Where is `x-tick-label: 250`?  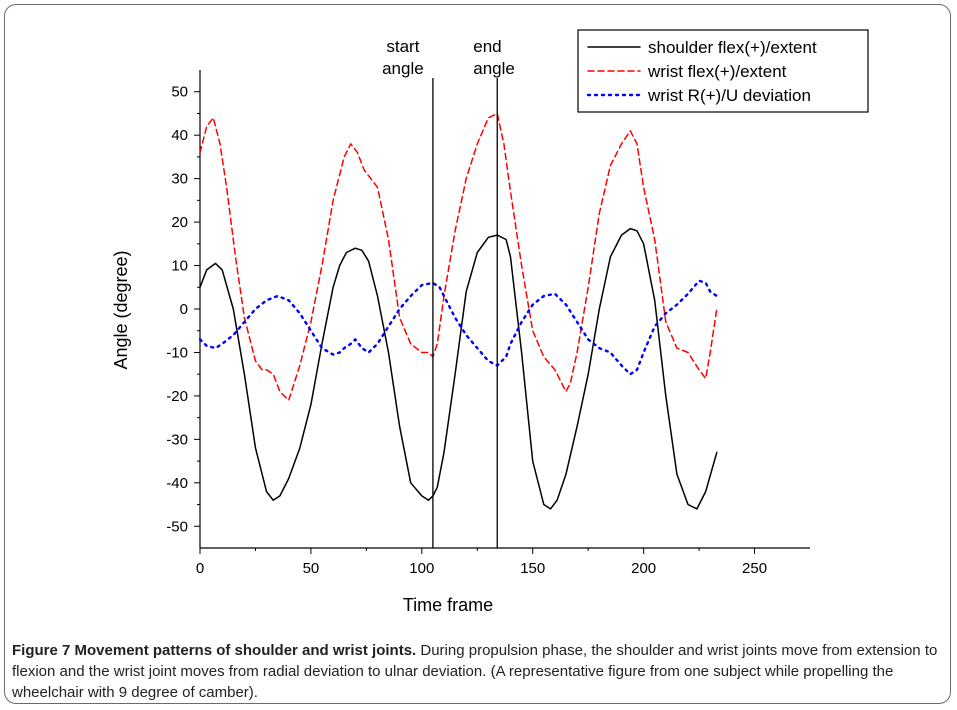
x-tick-label: 250 is located at coordinates (754, 568).